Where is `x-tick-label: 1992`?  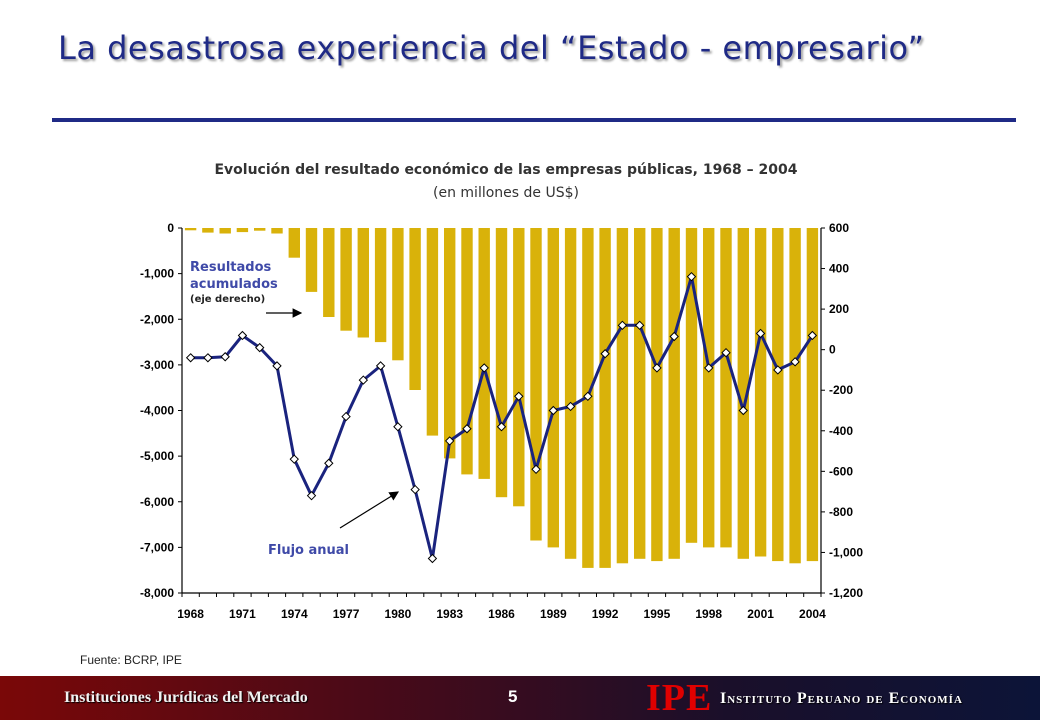 x-tick-label: 1992 is located at coordinates (605, 614).